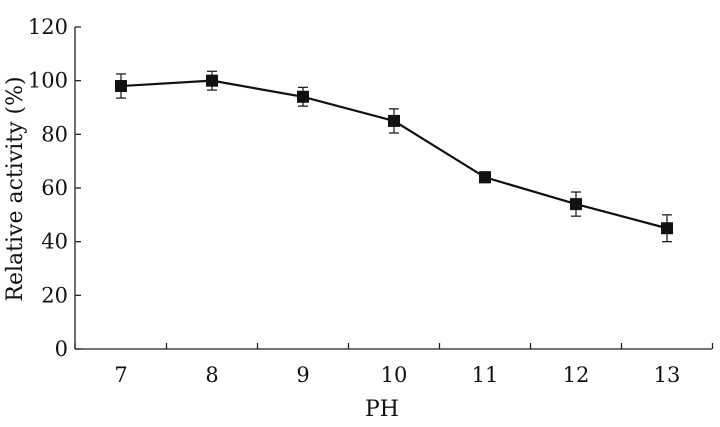 This screenshot has height=427, width=720. Describe the element at coordinates (48, 27) in the screenshot. I see `y-tick-label: 120` at that location.